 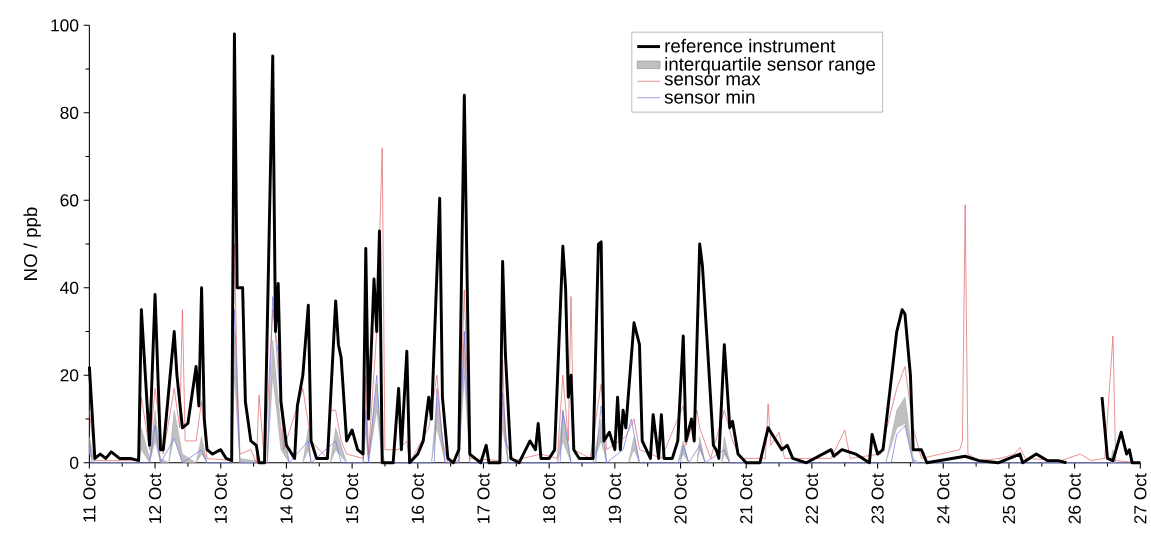 What do you see at coordinates (65, 25) in the screenshot?
I see `y-tick-label: 100` at bounding box center [65, 25].